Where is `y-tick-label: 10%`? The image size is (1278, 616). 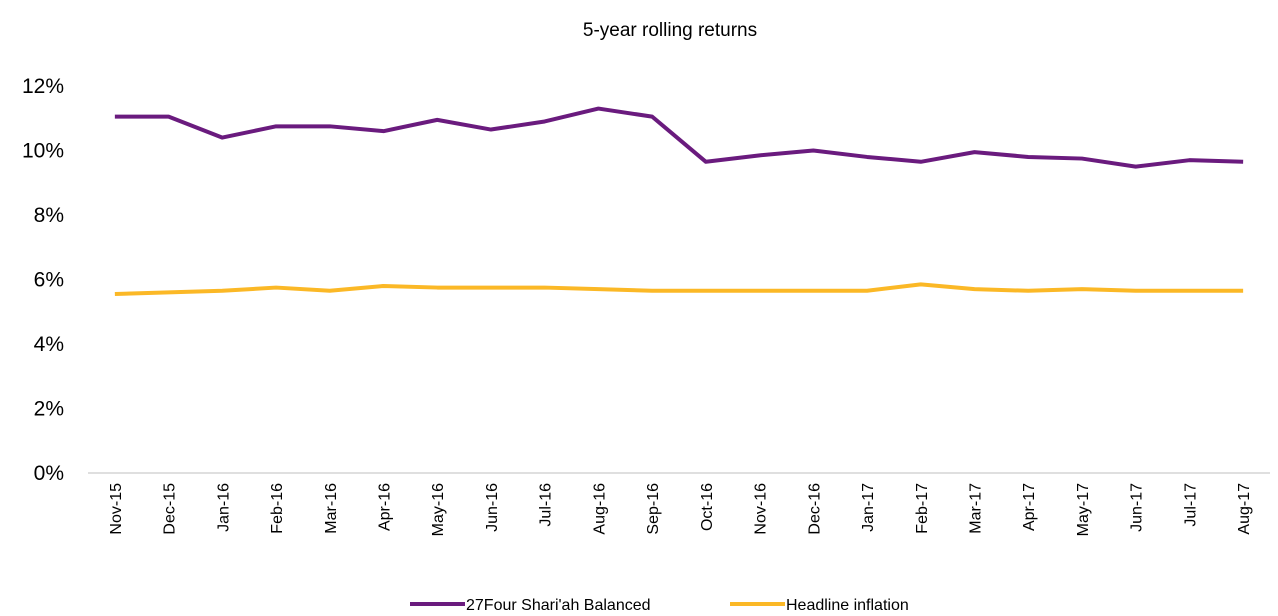
y-tick-label: 10% is located at coordinates (43, 151).